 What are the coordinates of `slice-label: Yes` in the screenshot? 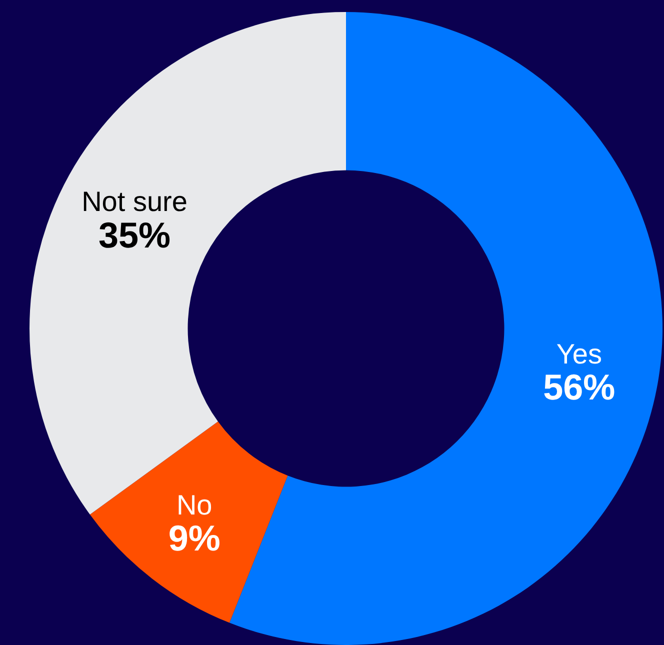 It's located at (579, 354).